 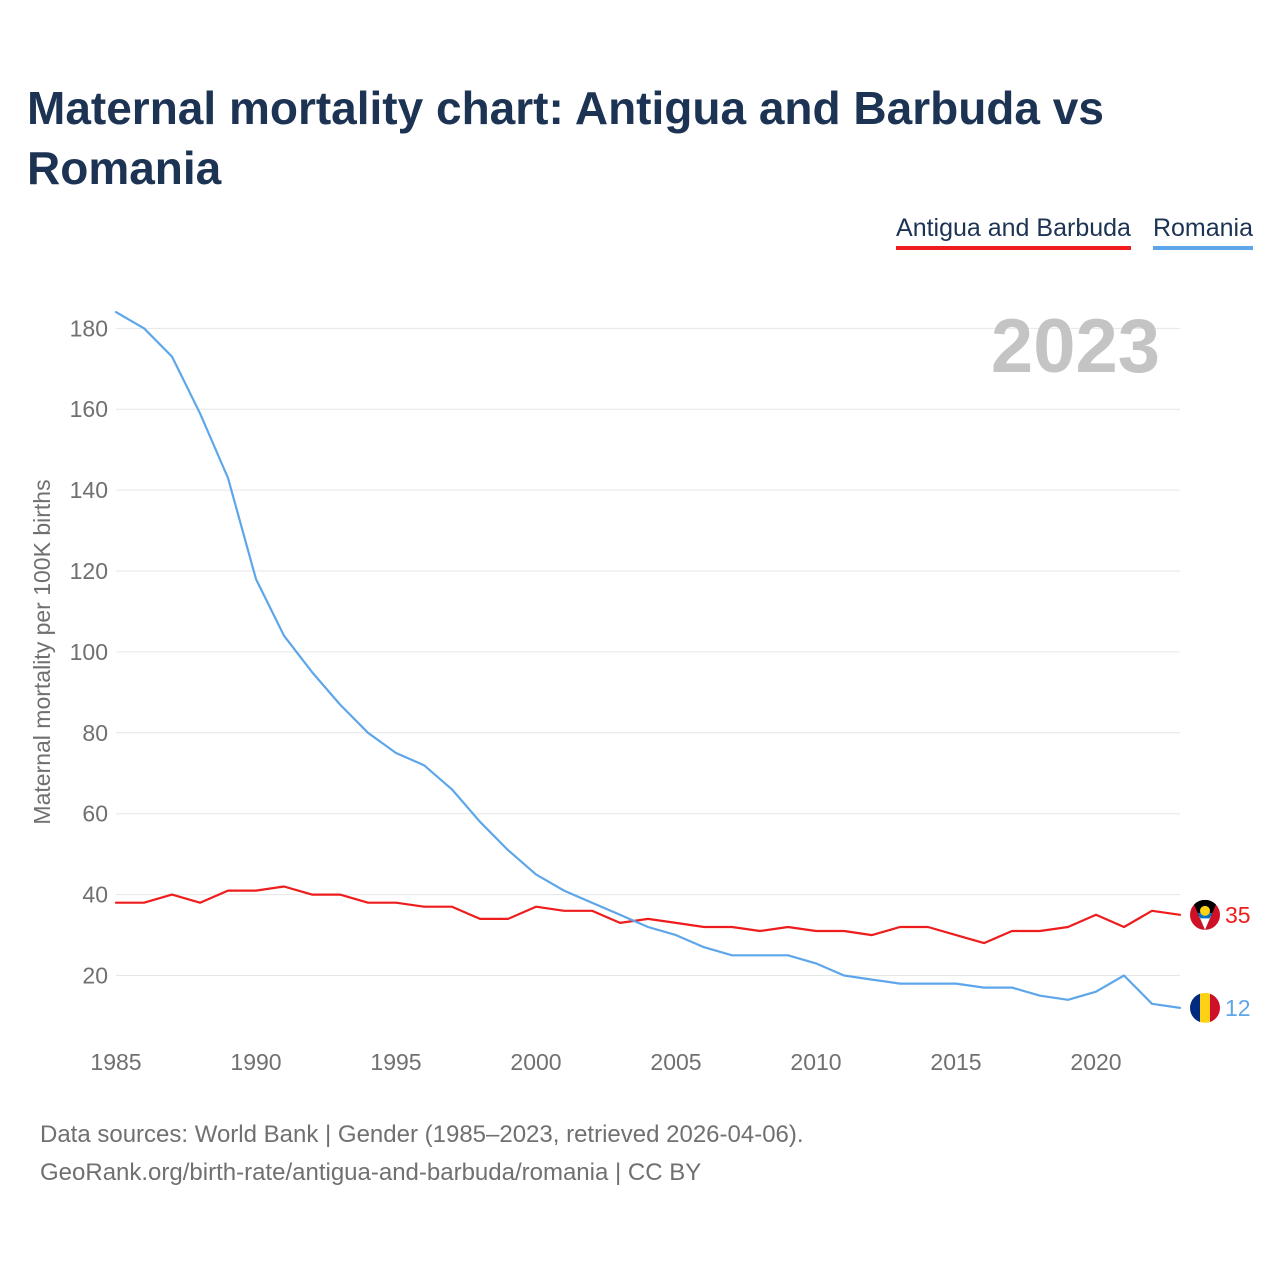 I want to click on y-axis-label: Maternal mortality per 100K births, so click(x=42, y=651).